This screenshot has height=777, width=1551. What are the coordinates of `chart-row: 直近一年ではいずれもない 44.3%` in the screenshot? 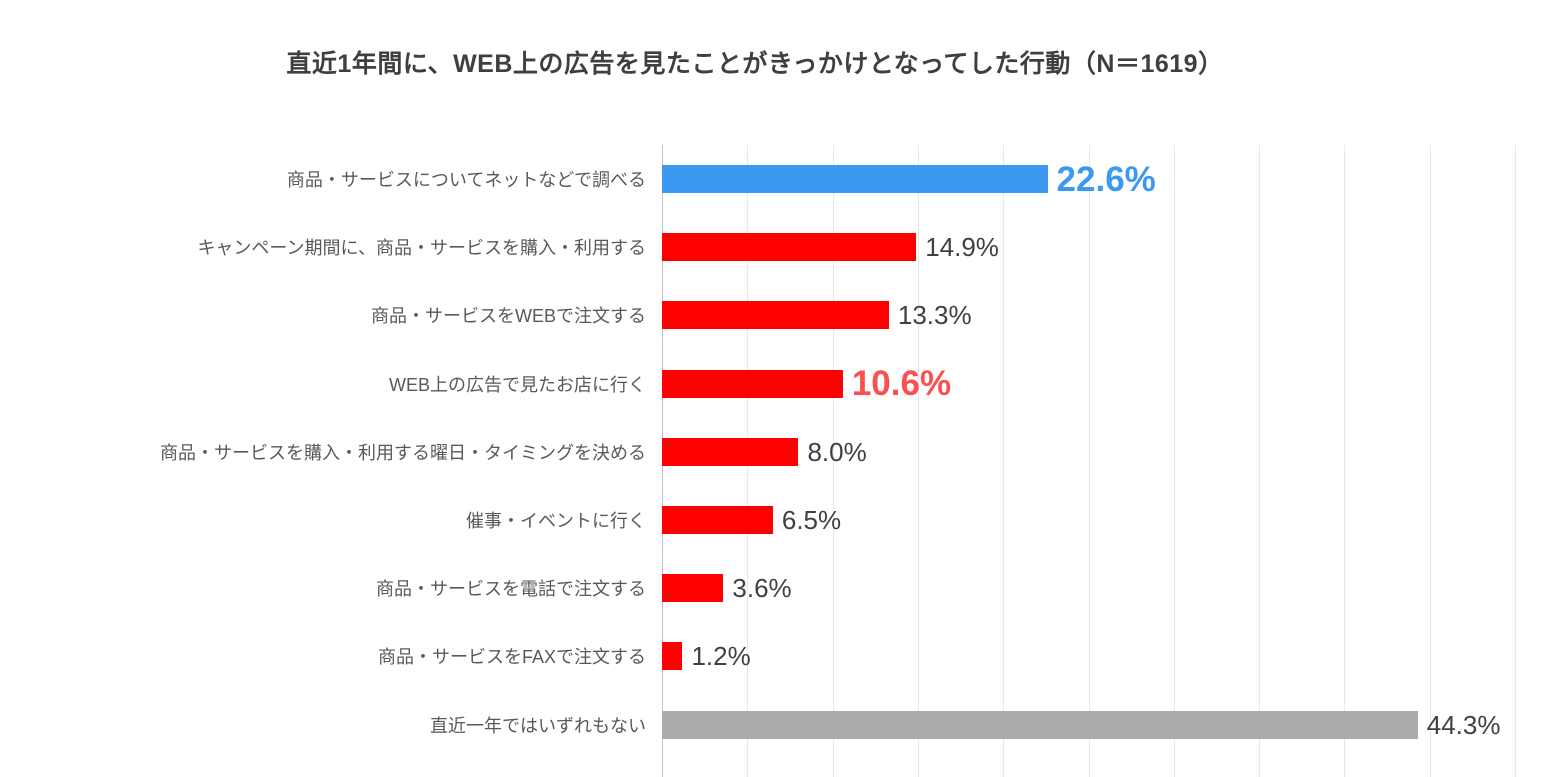 It's located at (775, 725).